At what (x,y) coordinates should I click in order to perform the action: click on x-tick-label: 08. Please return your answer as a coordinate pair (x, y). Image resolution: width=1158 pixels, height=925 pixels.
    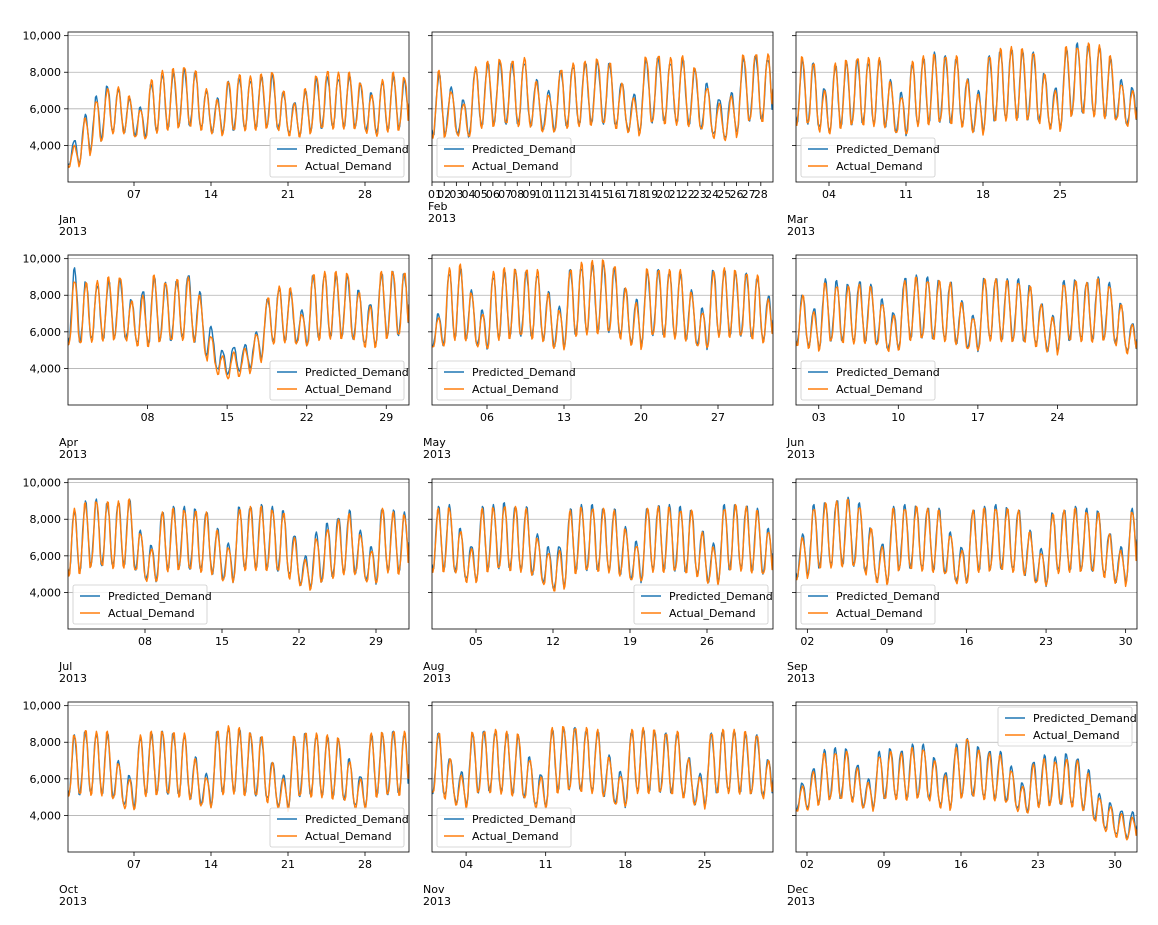
    Looking at the image, I should click on (148, 417).